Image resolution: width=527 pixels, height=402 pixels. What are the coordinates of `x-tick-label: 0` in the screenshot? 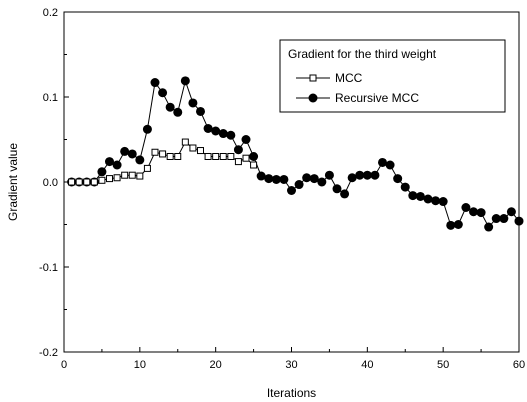 It's located at (64, 365).